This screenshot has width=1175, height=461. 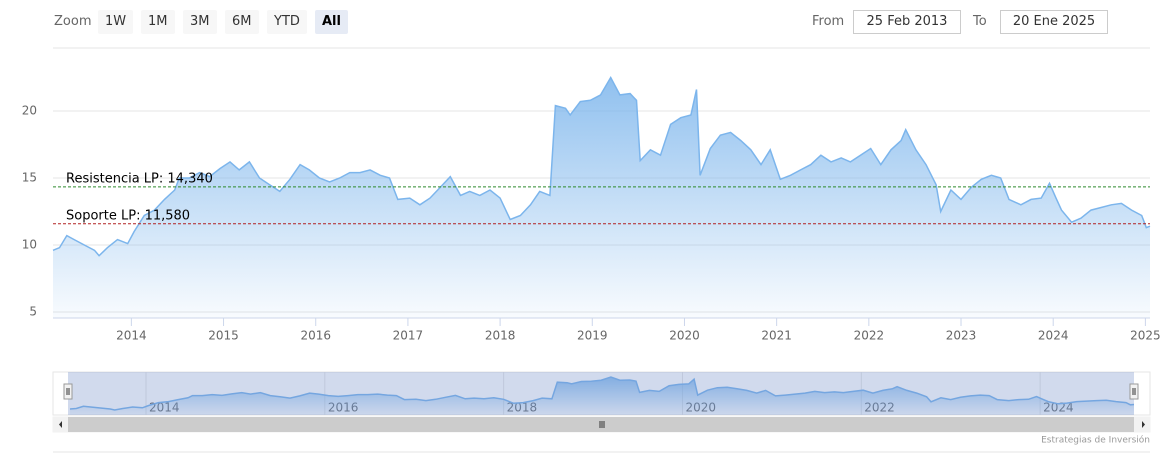 I want to click on range-button: 1W, so click(x=116, y=22).